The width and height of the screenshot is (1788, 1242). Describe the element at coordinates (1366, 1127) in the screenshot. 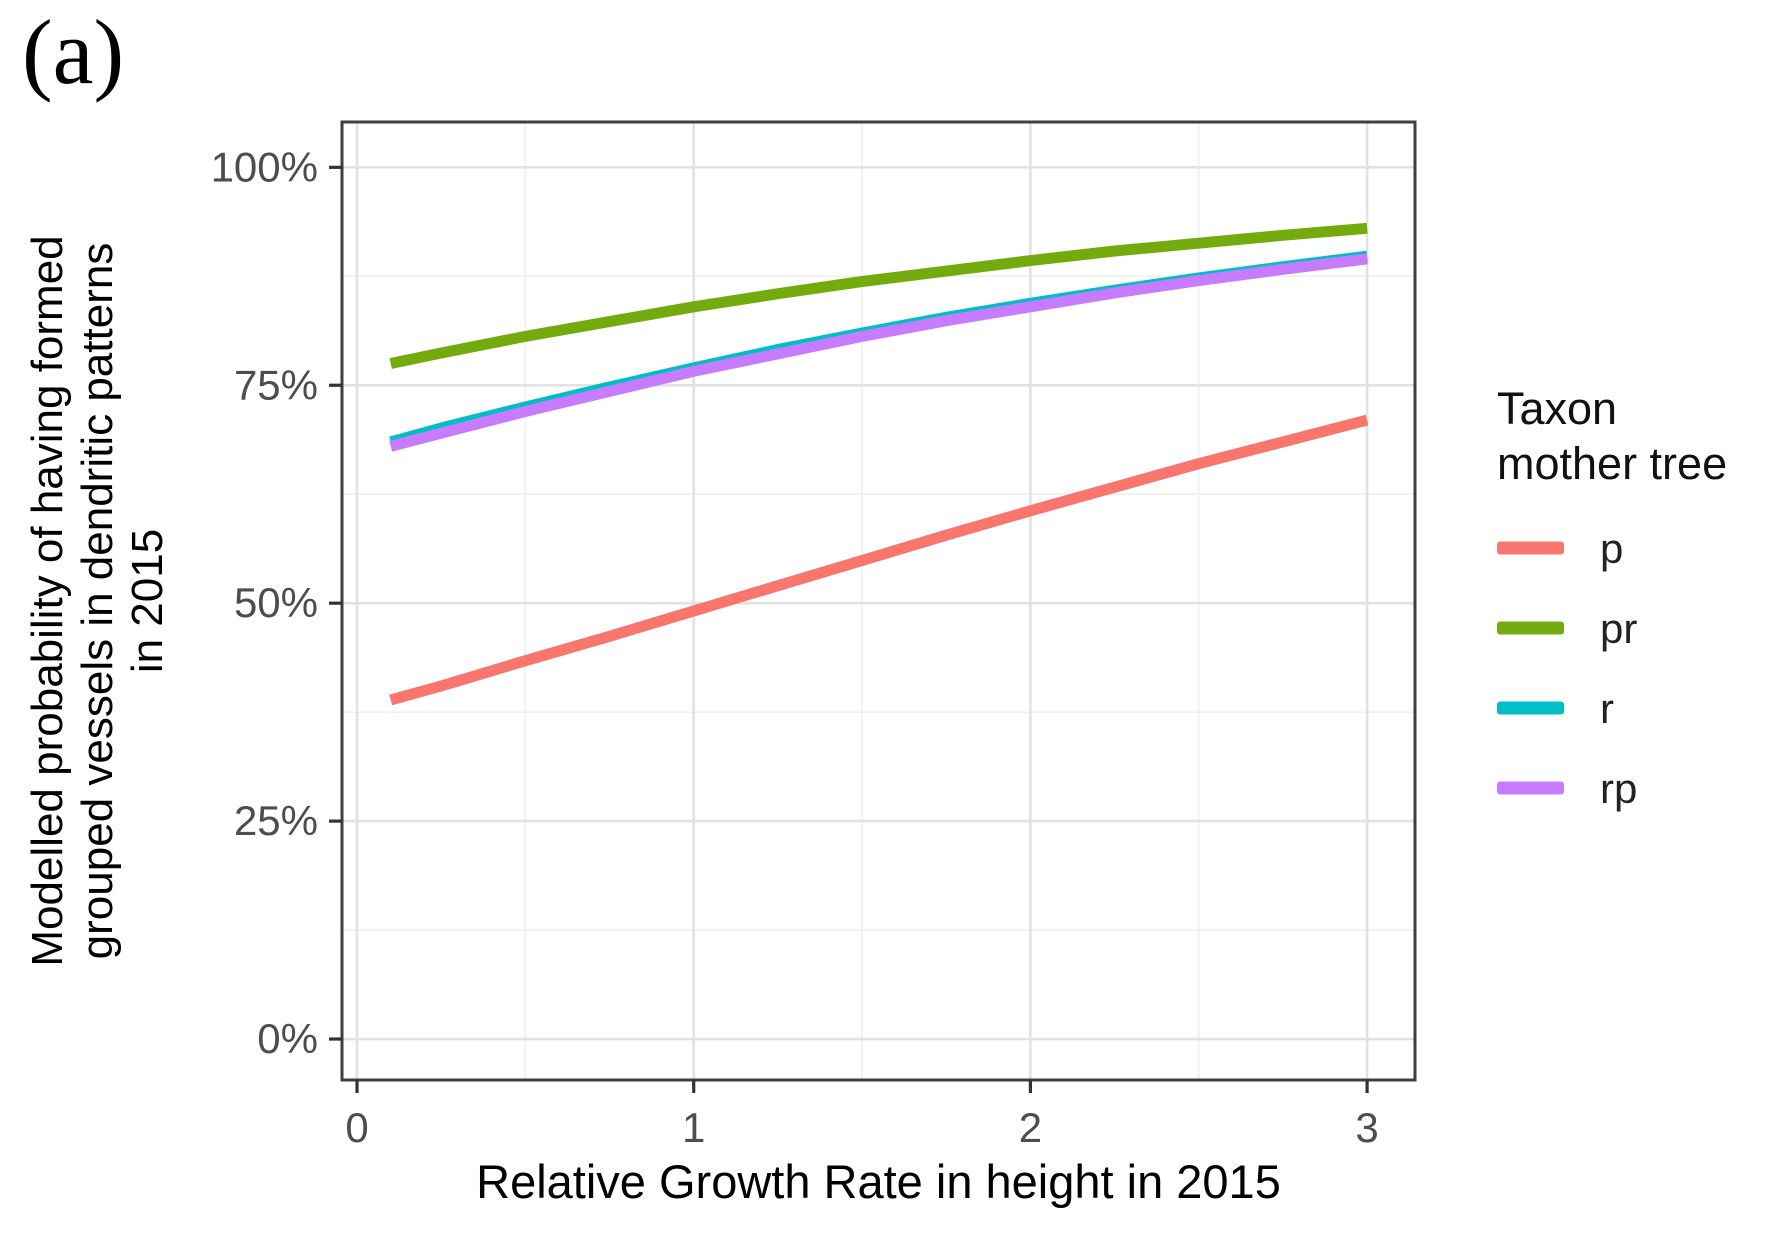

I see `x-axis-tick-label: 3` at that location.